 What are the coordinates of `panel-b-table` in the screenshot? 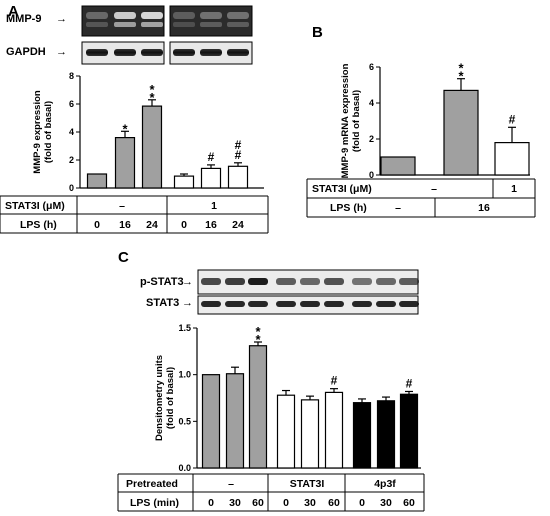 It's located at (421, 198).